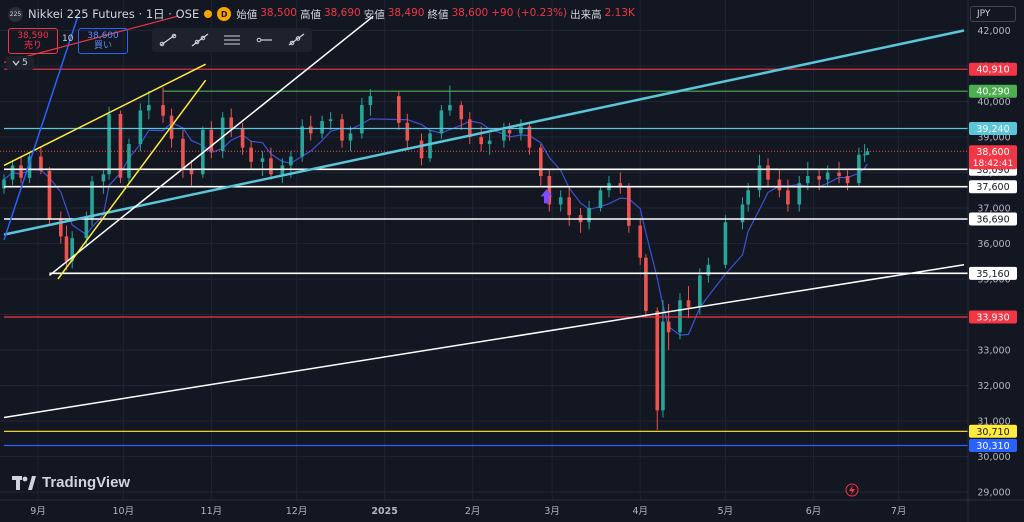  What do you see at coordinates (814, 511) in the screenshot?
I see `x-tick-label: 6月` at bounding box center [814, 511].